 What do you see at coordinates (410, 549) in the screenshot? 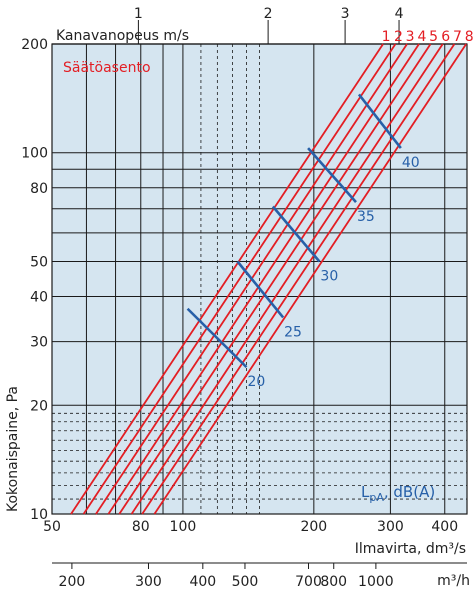
I see `x-axis-label: Ilmavirta, dm³/s` at bounding box center [410, 549].